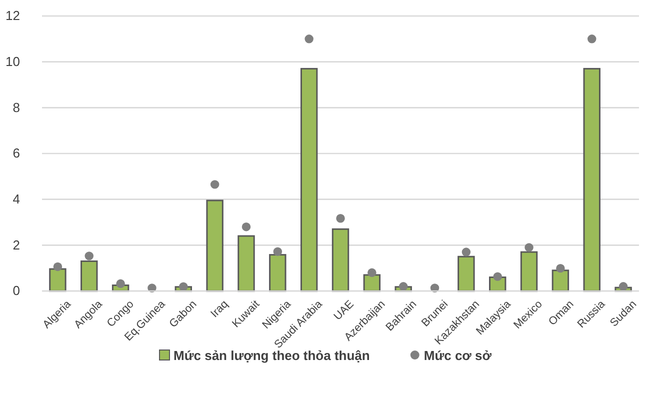  I want to click on y-tick-label: 0, so click(16, 290).